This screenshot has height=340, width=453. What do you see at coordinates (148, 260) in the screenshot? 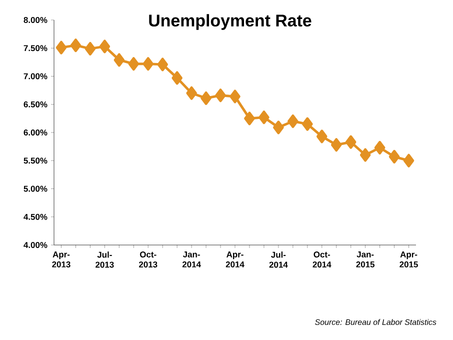
I see `x-tick-label: Oct-2013` at bounding box center [148, 260].